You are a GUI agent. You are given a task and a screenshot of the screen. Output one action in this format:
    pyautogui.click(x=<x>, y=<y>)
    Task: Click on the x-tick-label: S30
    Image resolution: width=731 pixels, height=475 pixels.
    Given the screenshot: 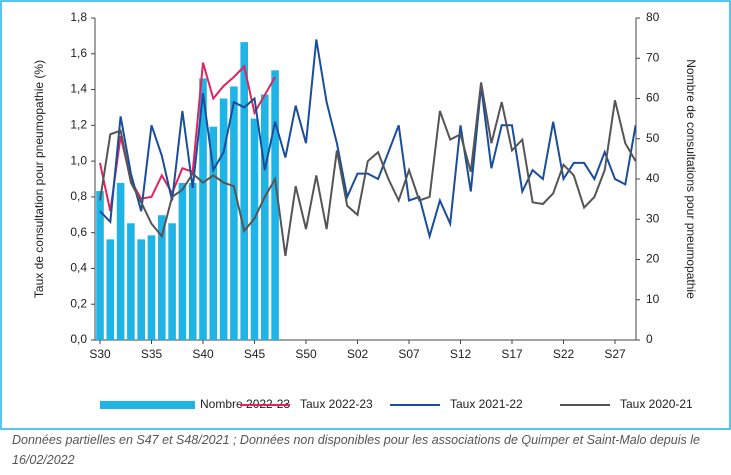 What is the action you would take?
    pyautogui.click(x=100, y=354)
    